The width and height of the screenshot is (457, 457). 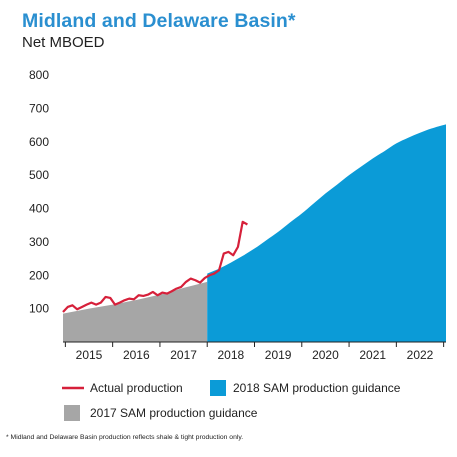 I want to click on y-axis-ticks: 100 200 300 400 500 600 700 800, so click(x=39, y=192).